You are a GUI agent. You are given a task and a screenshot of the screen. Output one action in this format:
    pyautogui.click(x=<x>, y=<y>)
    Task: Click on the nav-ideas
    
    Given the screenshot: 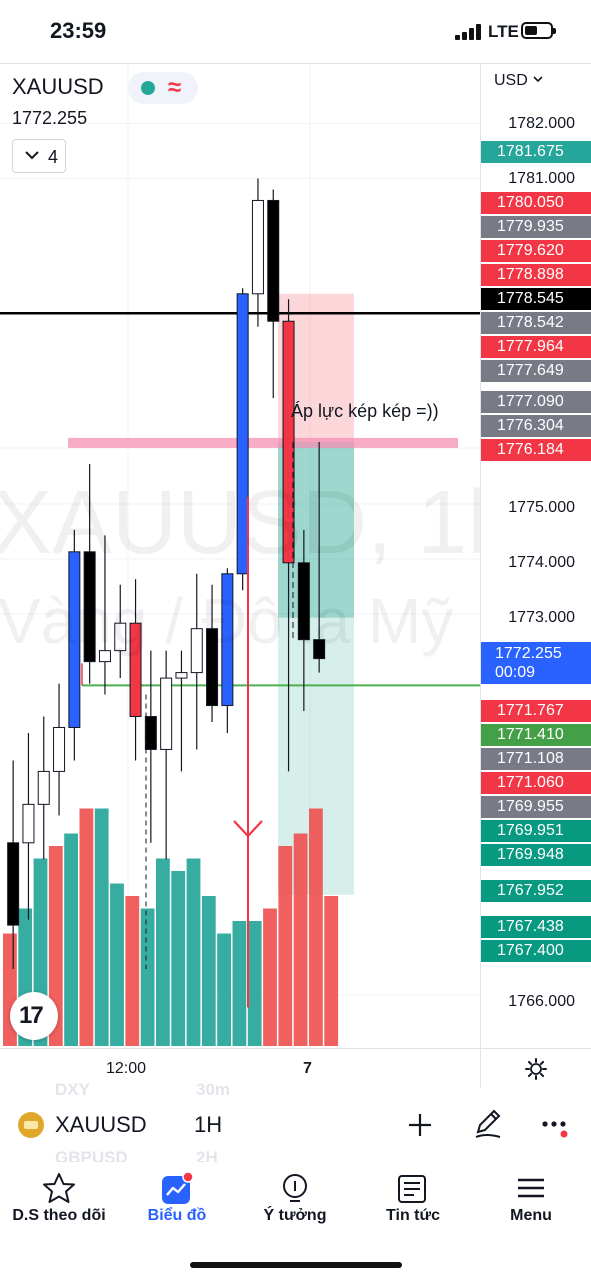 What is the action you would take?
    pyautogui.click(x=295, y=1191)
    